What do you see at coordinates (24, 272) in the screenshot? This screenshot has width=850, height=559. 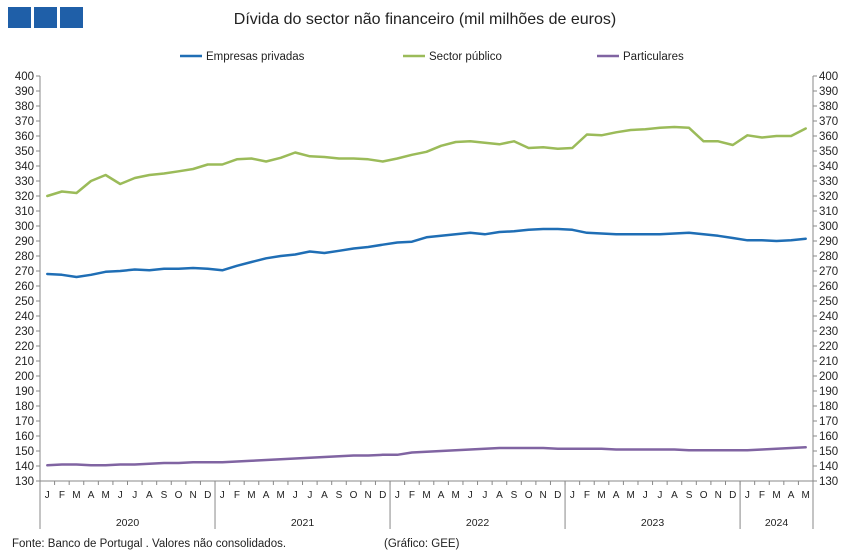 I see `y-tick-label-left: 270` at bounding box center [24, 272].